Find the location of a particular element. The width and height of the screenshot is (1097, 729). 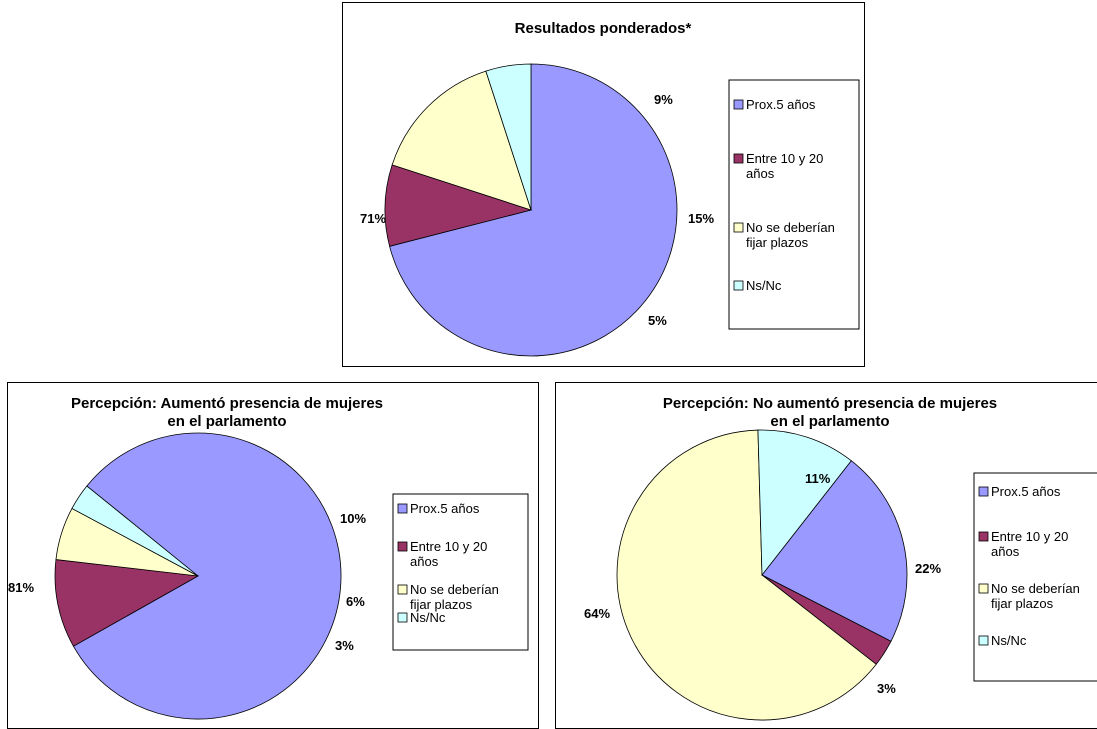

slice-label-nsnc: 5% is located at coordinates (657, 320).